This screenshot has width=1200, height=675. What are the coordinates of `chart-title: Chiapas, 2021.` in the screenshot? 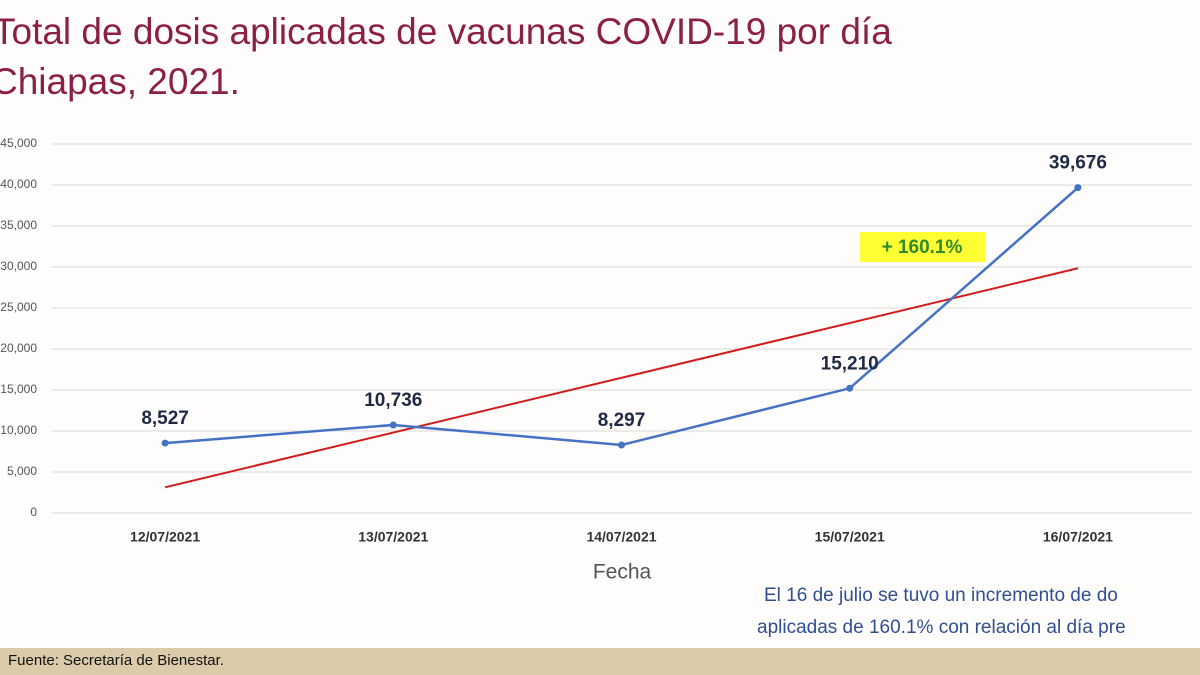 It's located at (120, 81).